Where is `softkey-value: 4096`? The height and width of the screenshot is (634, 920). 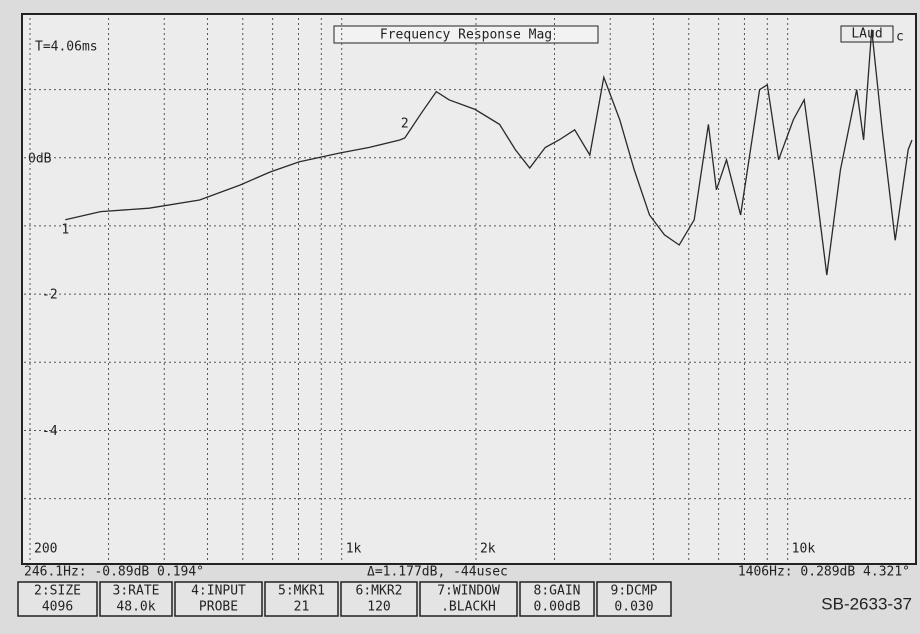
softkey-value: 4096 is located at coordinates (57, 607).